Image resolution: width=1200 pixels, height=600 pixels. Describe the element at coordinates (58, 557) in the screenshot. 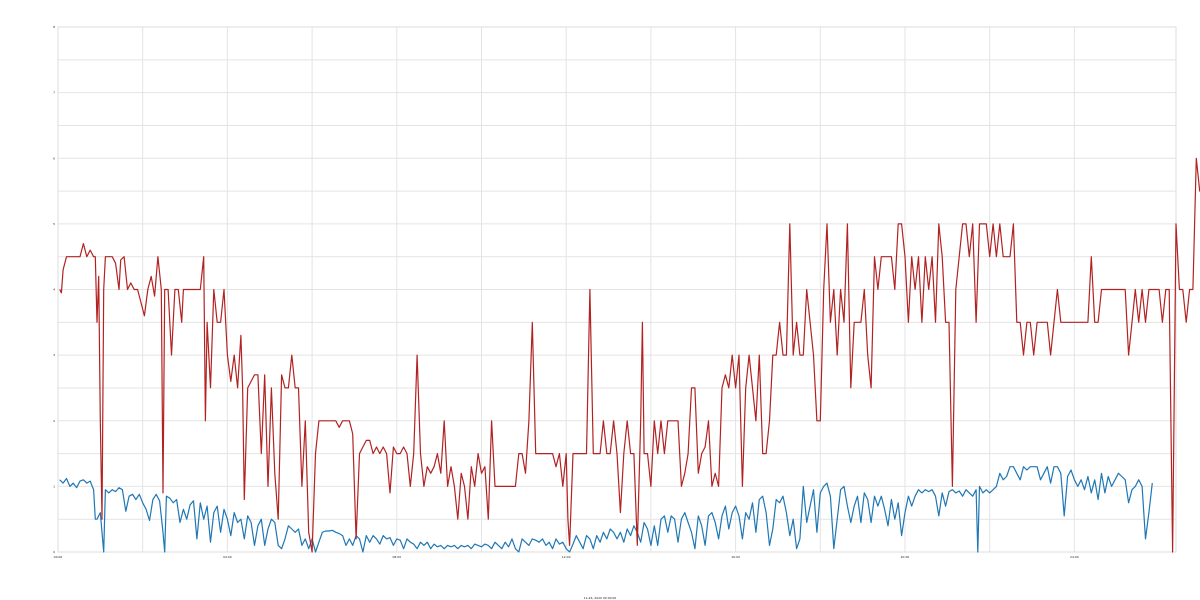

I see `x-tick-label: 00:00` at that location.